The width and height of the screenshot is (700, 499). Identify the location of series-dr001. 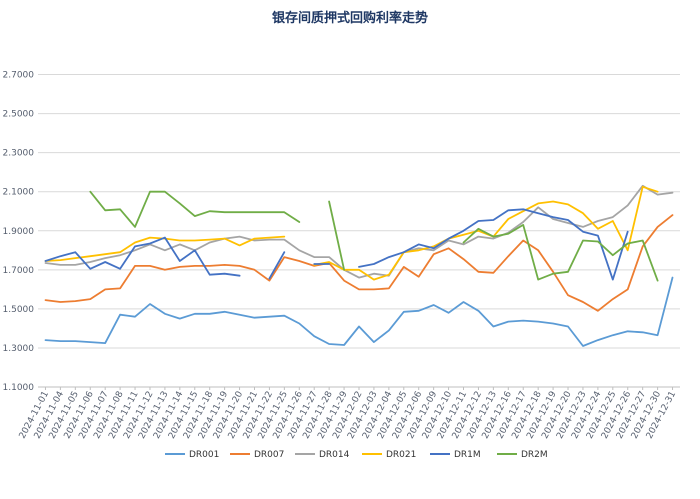
(359, 311).